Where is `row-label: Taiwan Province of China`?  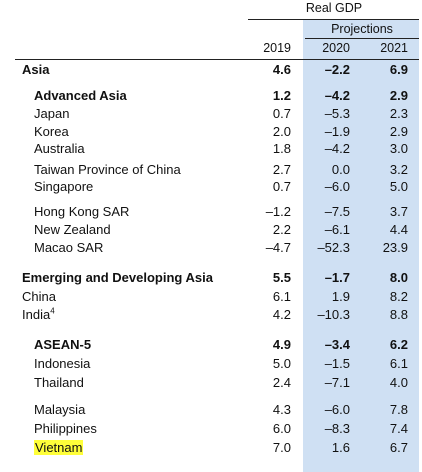
row-label: Taiwan Province of China is located at coordinates (107, 169).